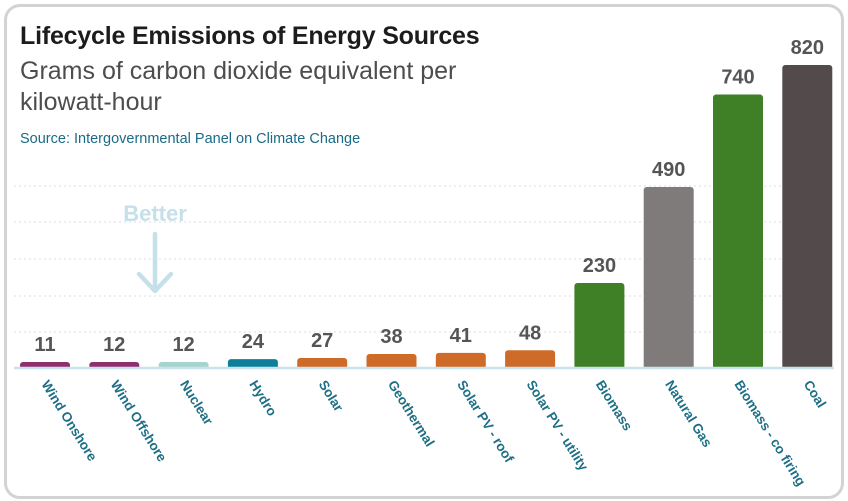 This screenshot has width=848, height=501. What do you see at coordinates (391, 361) in the screenshot?
I see `bar-geothermal` at bounding box center [391, 361].